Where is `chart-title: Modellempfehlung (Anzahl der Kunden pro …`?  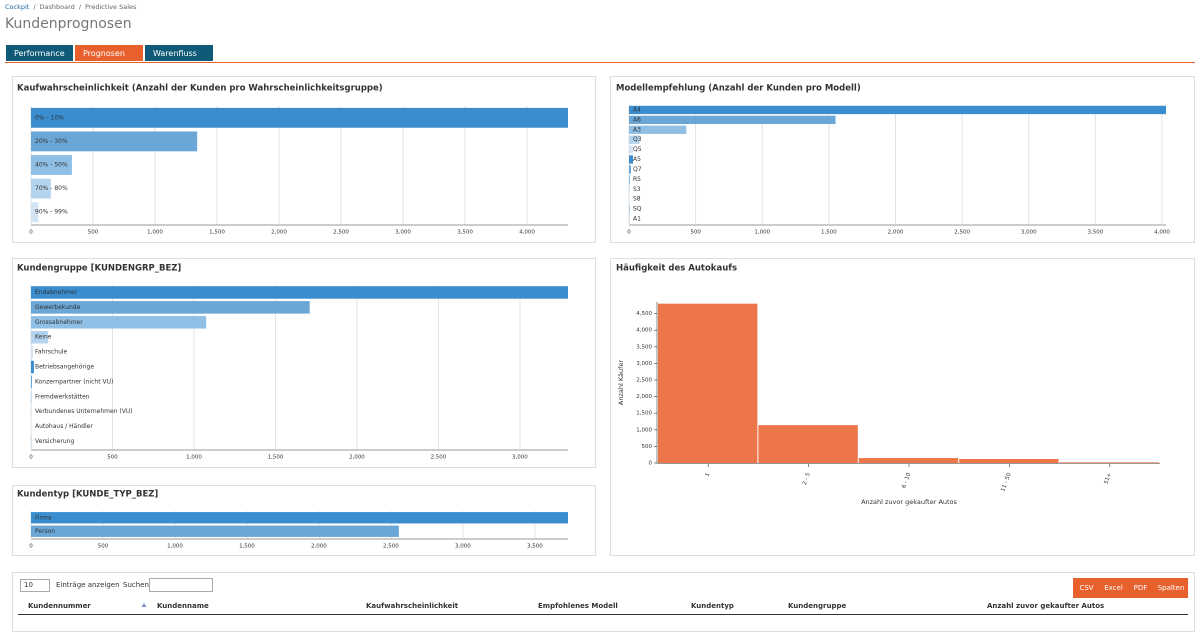
chart-title: Modellempfehlung (Anzahl der Kunden pro … is located at coordinates (738, 89).